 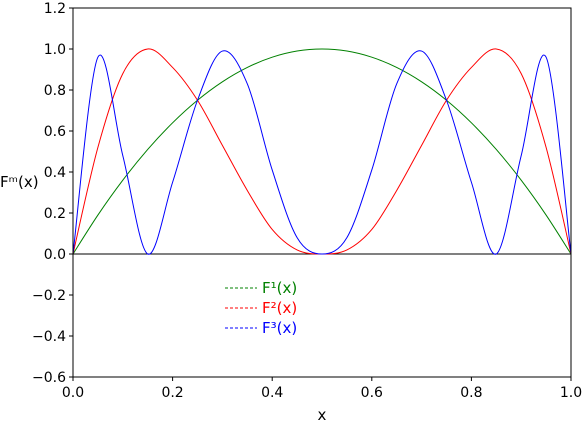 What do you see at coordinates (471, 393) in the screenshot?
I see `x-tick-label: 0.8` at bounding box center [471, 393].